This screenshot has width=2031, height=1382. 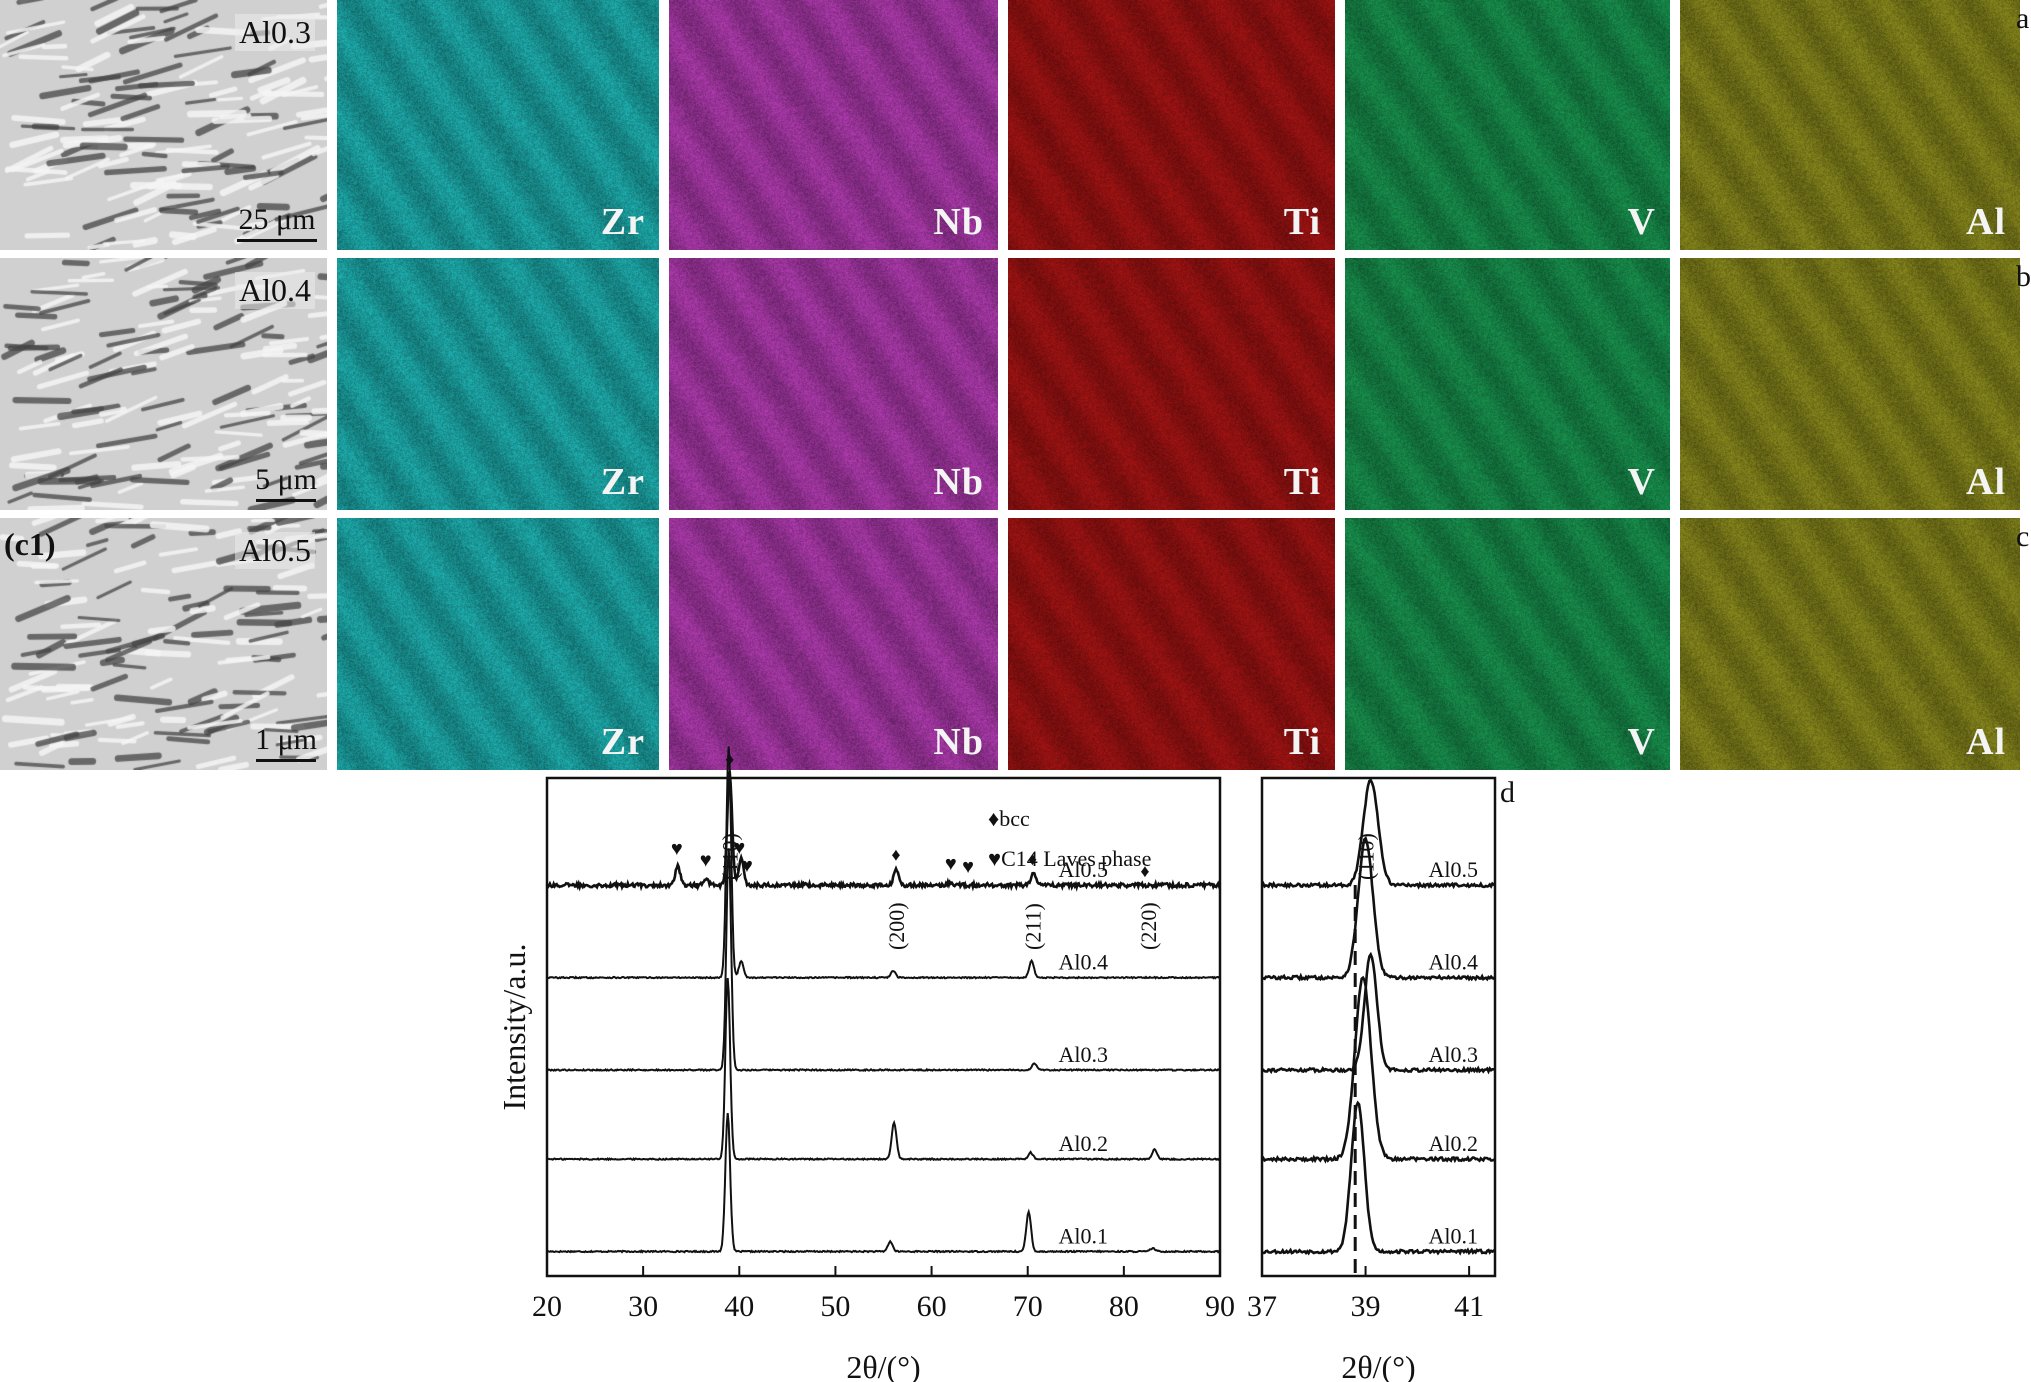 I want to click on x-tick-label: 30, so click(x=643, y=1306).